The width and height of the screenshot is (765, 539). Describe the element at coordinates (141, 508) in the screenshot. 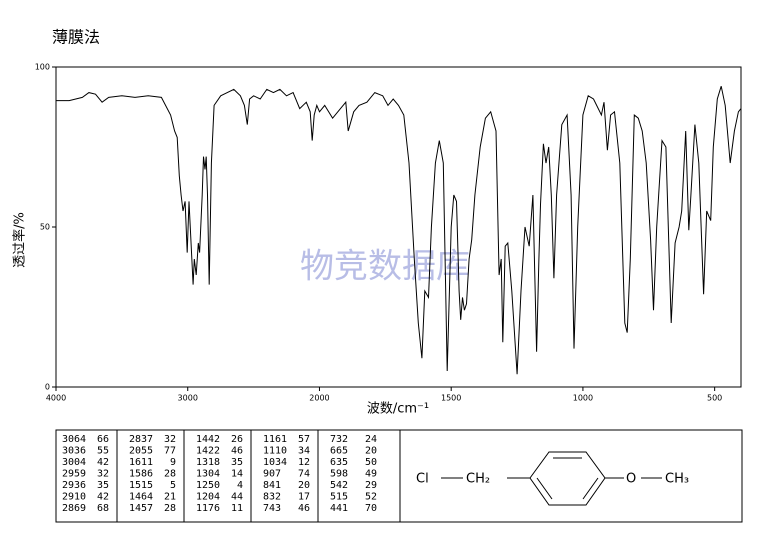

I see `peak-wavenumber: 1457` at that location.